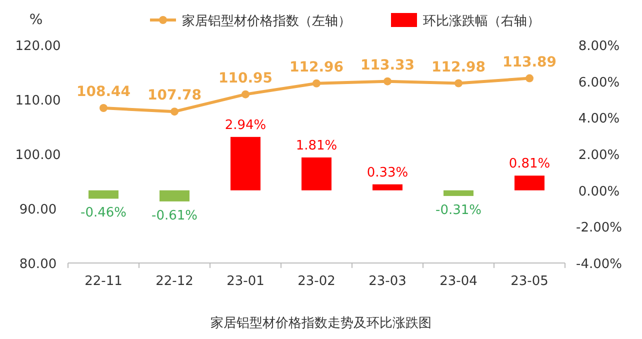  What do you see at coordinates (529, 164) in the screenshot?
I see `data-label: 0.81%` at bounding box center [529, 164].